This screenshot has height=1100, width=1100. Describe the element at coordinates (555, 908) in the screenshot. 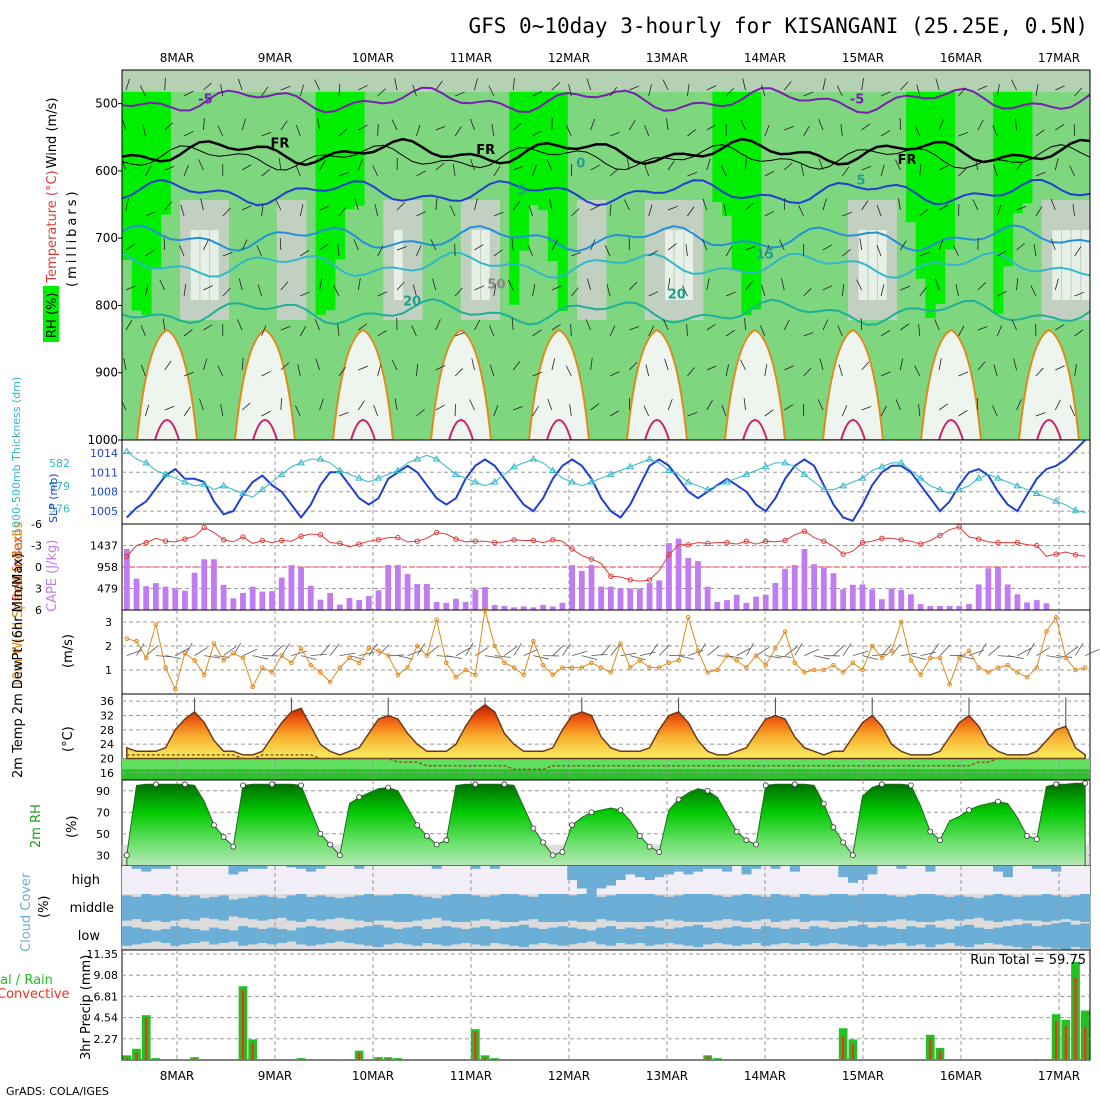

I see `cloud-cover-panel: high middle low Cloud Cover (%)` at that location.